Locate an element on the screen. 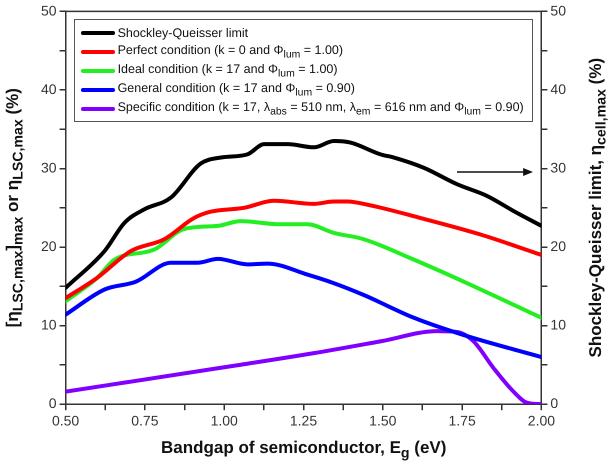 The width and height of the screenshot is (611, 469). legend-label: Perfect condition (k = 0 and Φ$_{lum}$ = 1.00) is located at coordinates (231, 52).